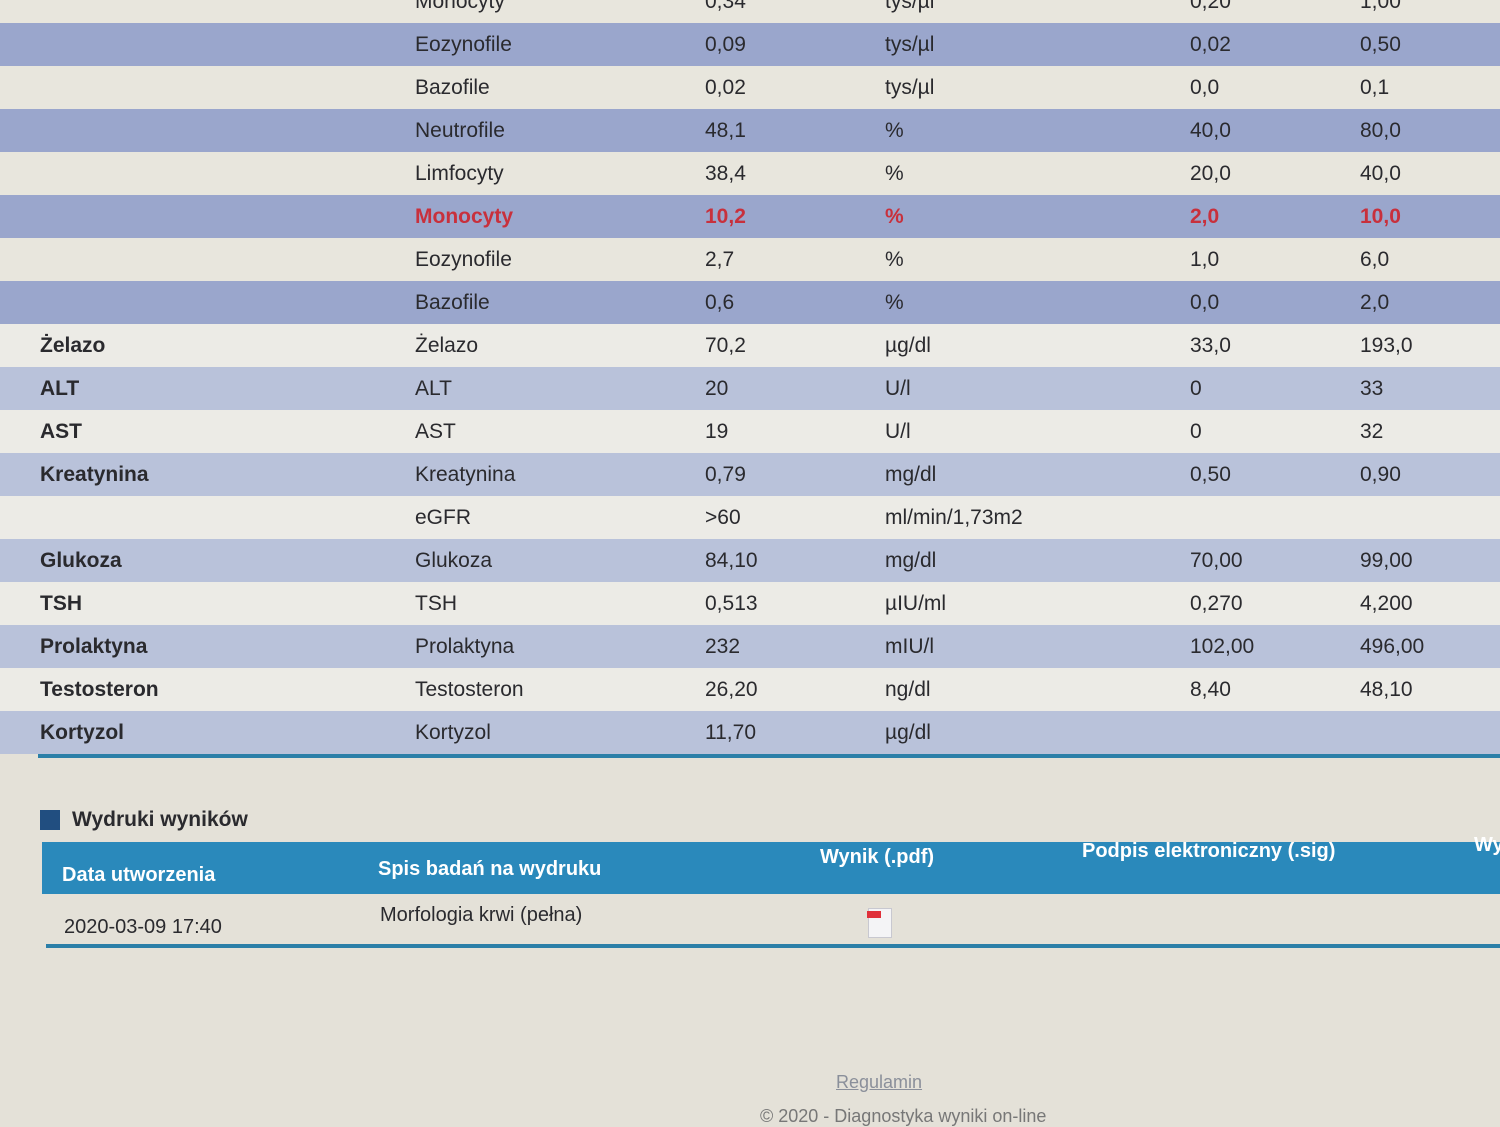 This screenshot has width=1500, height=1127. I want to click on cell-name: eGFR, so click(443, 517).